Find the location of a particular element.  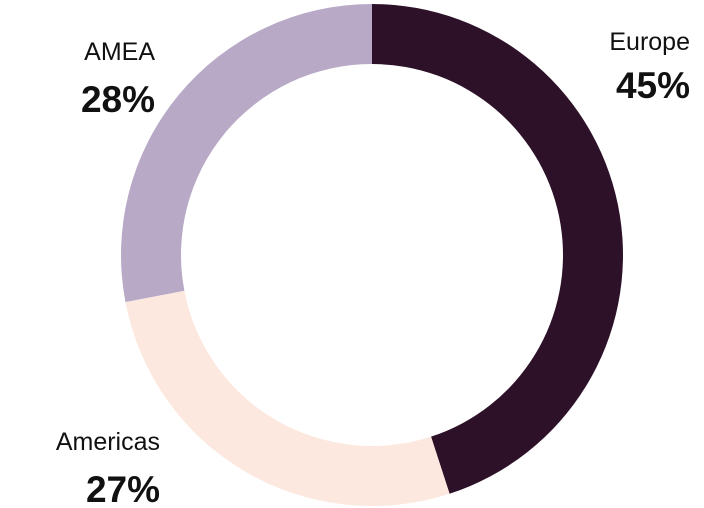

slice-value-amea: 28% is located at coordinates (118, 99).